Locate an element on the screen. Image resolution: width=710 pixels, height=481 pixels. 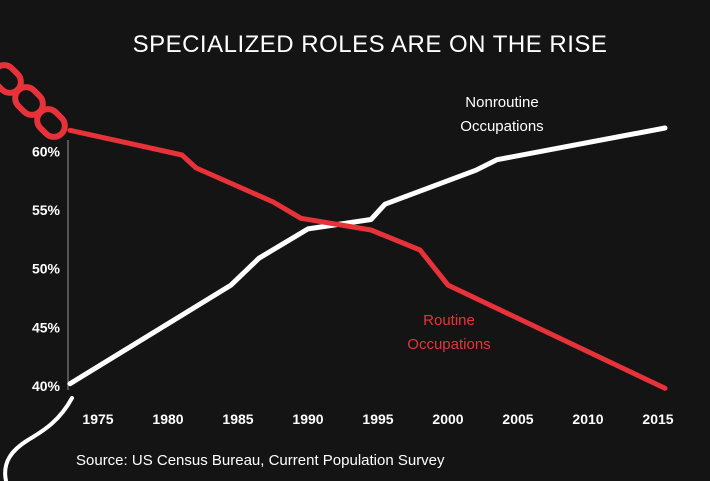
y-tick-label: 45% is located at coordinates (46, 327).